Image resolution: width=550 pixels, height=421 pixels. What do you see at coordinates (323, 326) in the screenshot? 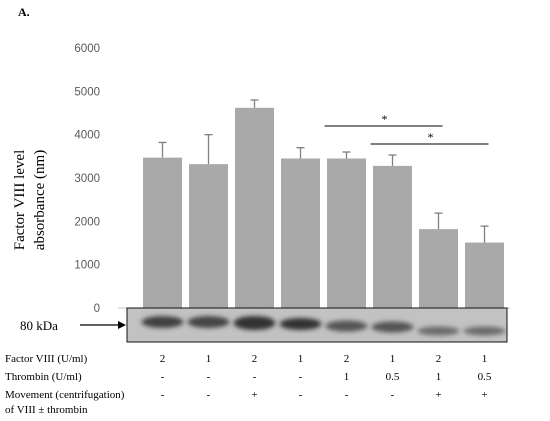
I see `blot-bands` at bounding box center [323, 326].